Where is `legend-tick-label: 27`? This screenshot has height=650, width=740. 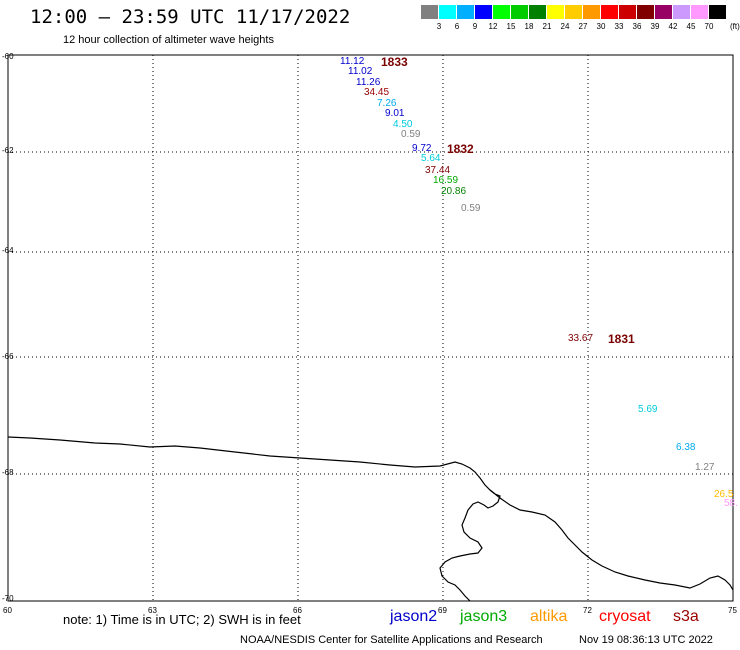
legend-tick-label: 27 is located at coordinates (583, 26).